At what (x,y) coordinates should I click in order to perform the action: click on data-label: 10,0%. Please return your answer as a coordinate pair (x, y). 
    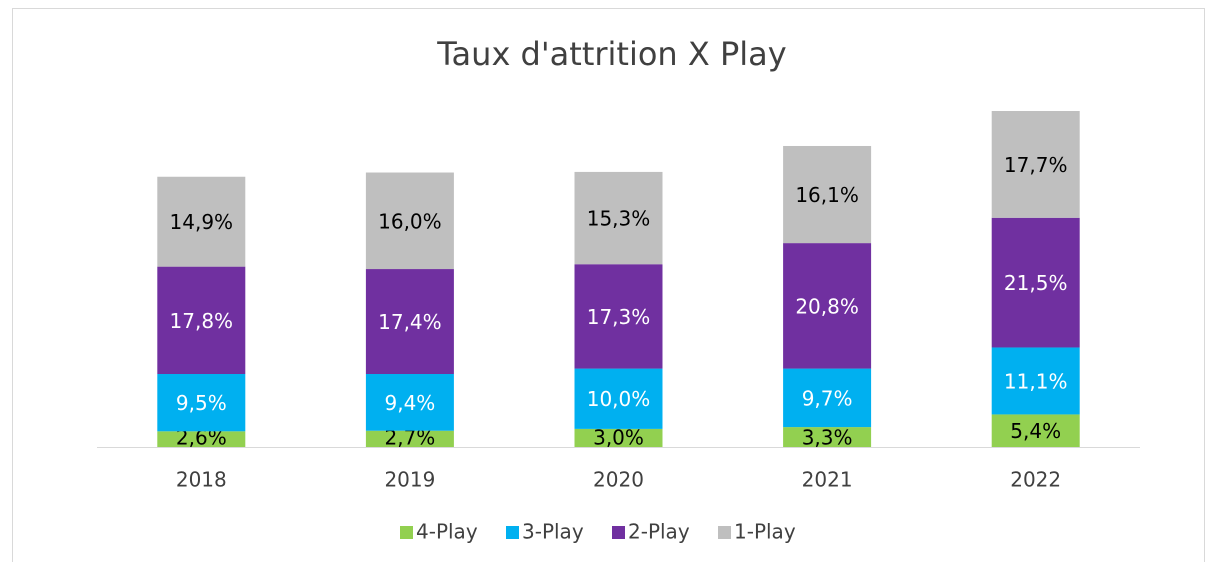
    Looking at the image, I should click on (619, 399).